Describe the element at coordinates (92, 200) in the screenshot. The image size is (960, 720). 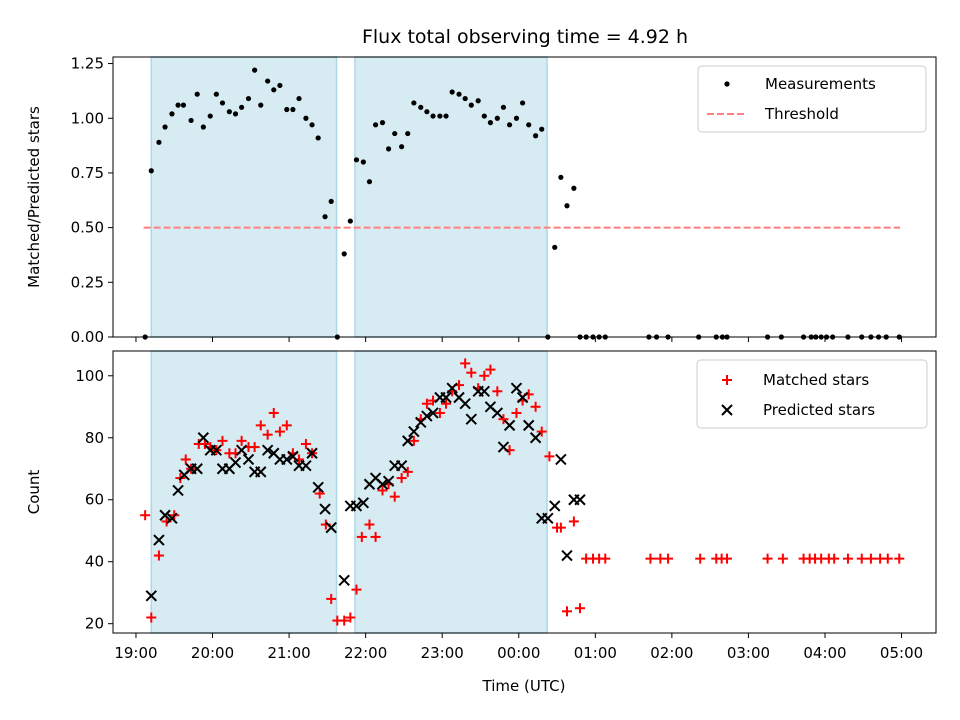
I see `top-y-axis: 0.00 0.25 0.50 0.75 1.00 1.25` at that location.